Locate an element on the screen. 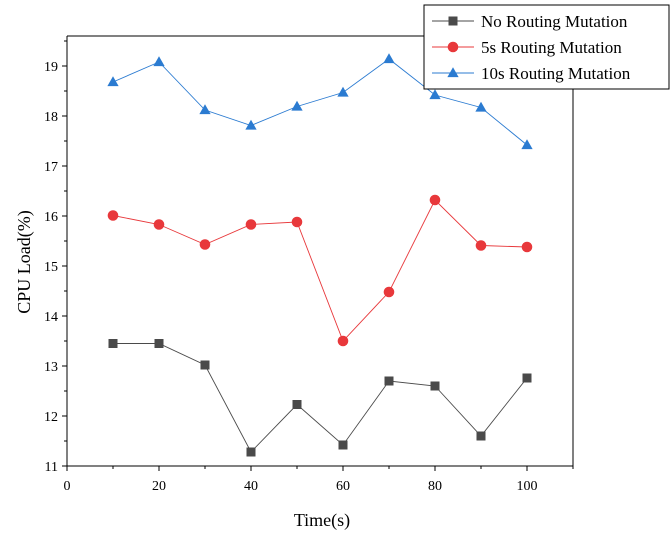 The width and height of the screenshot is (670, 533). legend-item-1: No Routing Mutation is located at coordinates (530, 21).